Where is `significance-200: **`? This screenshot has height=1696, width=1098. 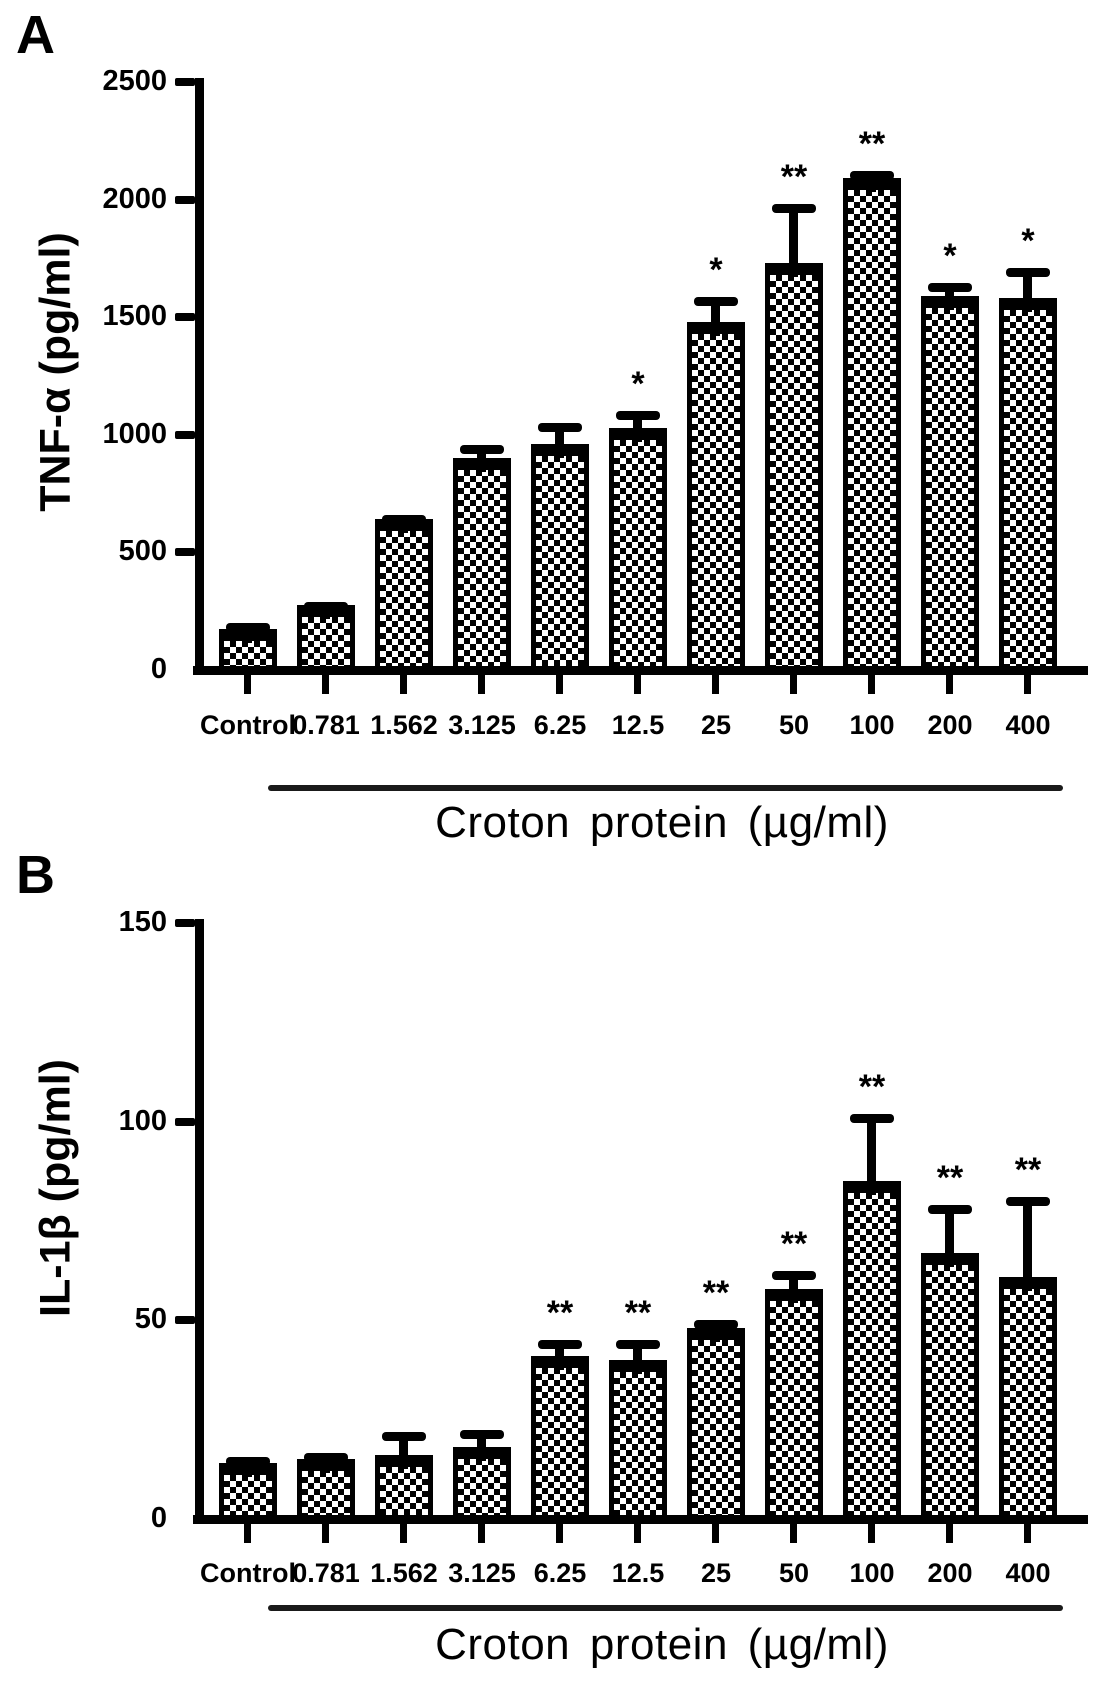 significance-200: ** is located at coordinates (950, 1178).